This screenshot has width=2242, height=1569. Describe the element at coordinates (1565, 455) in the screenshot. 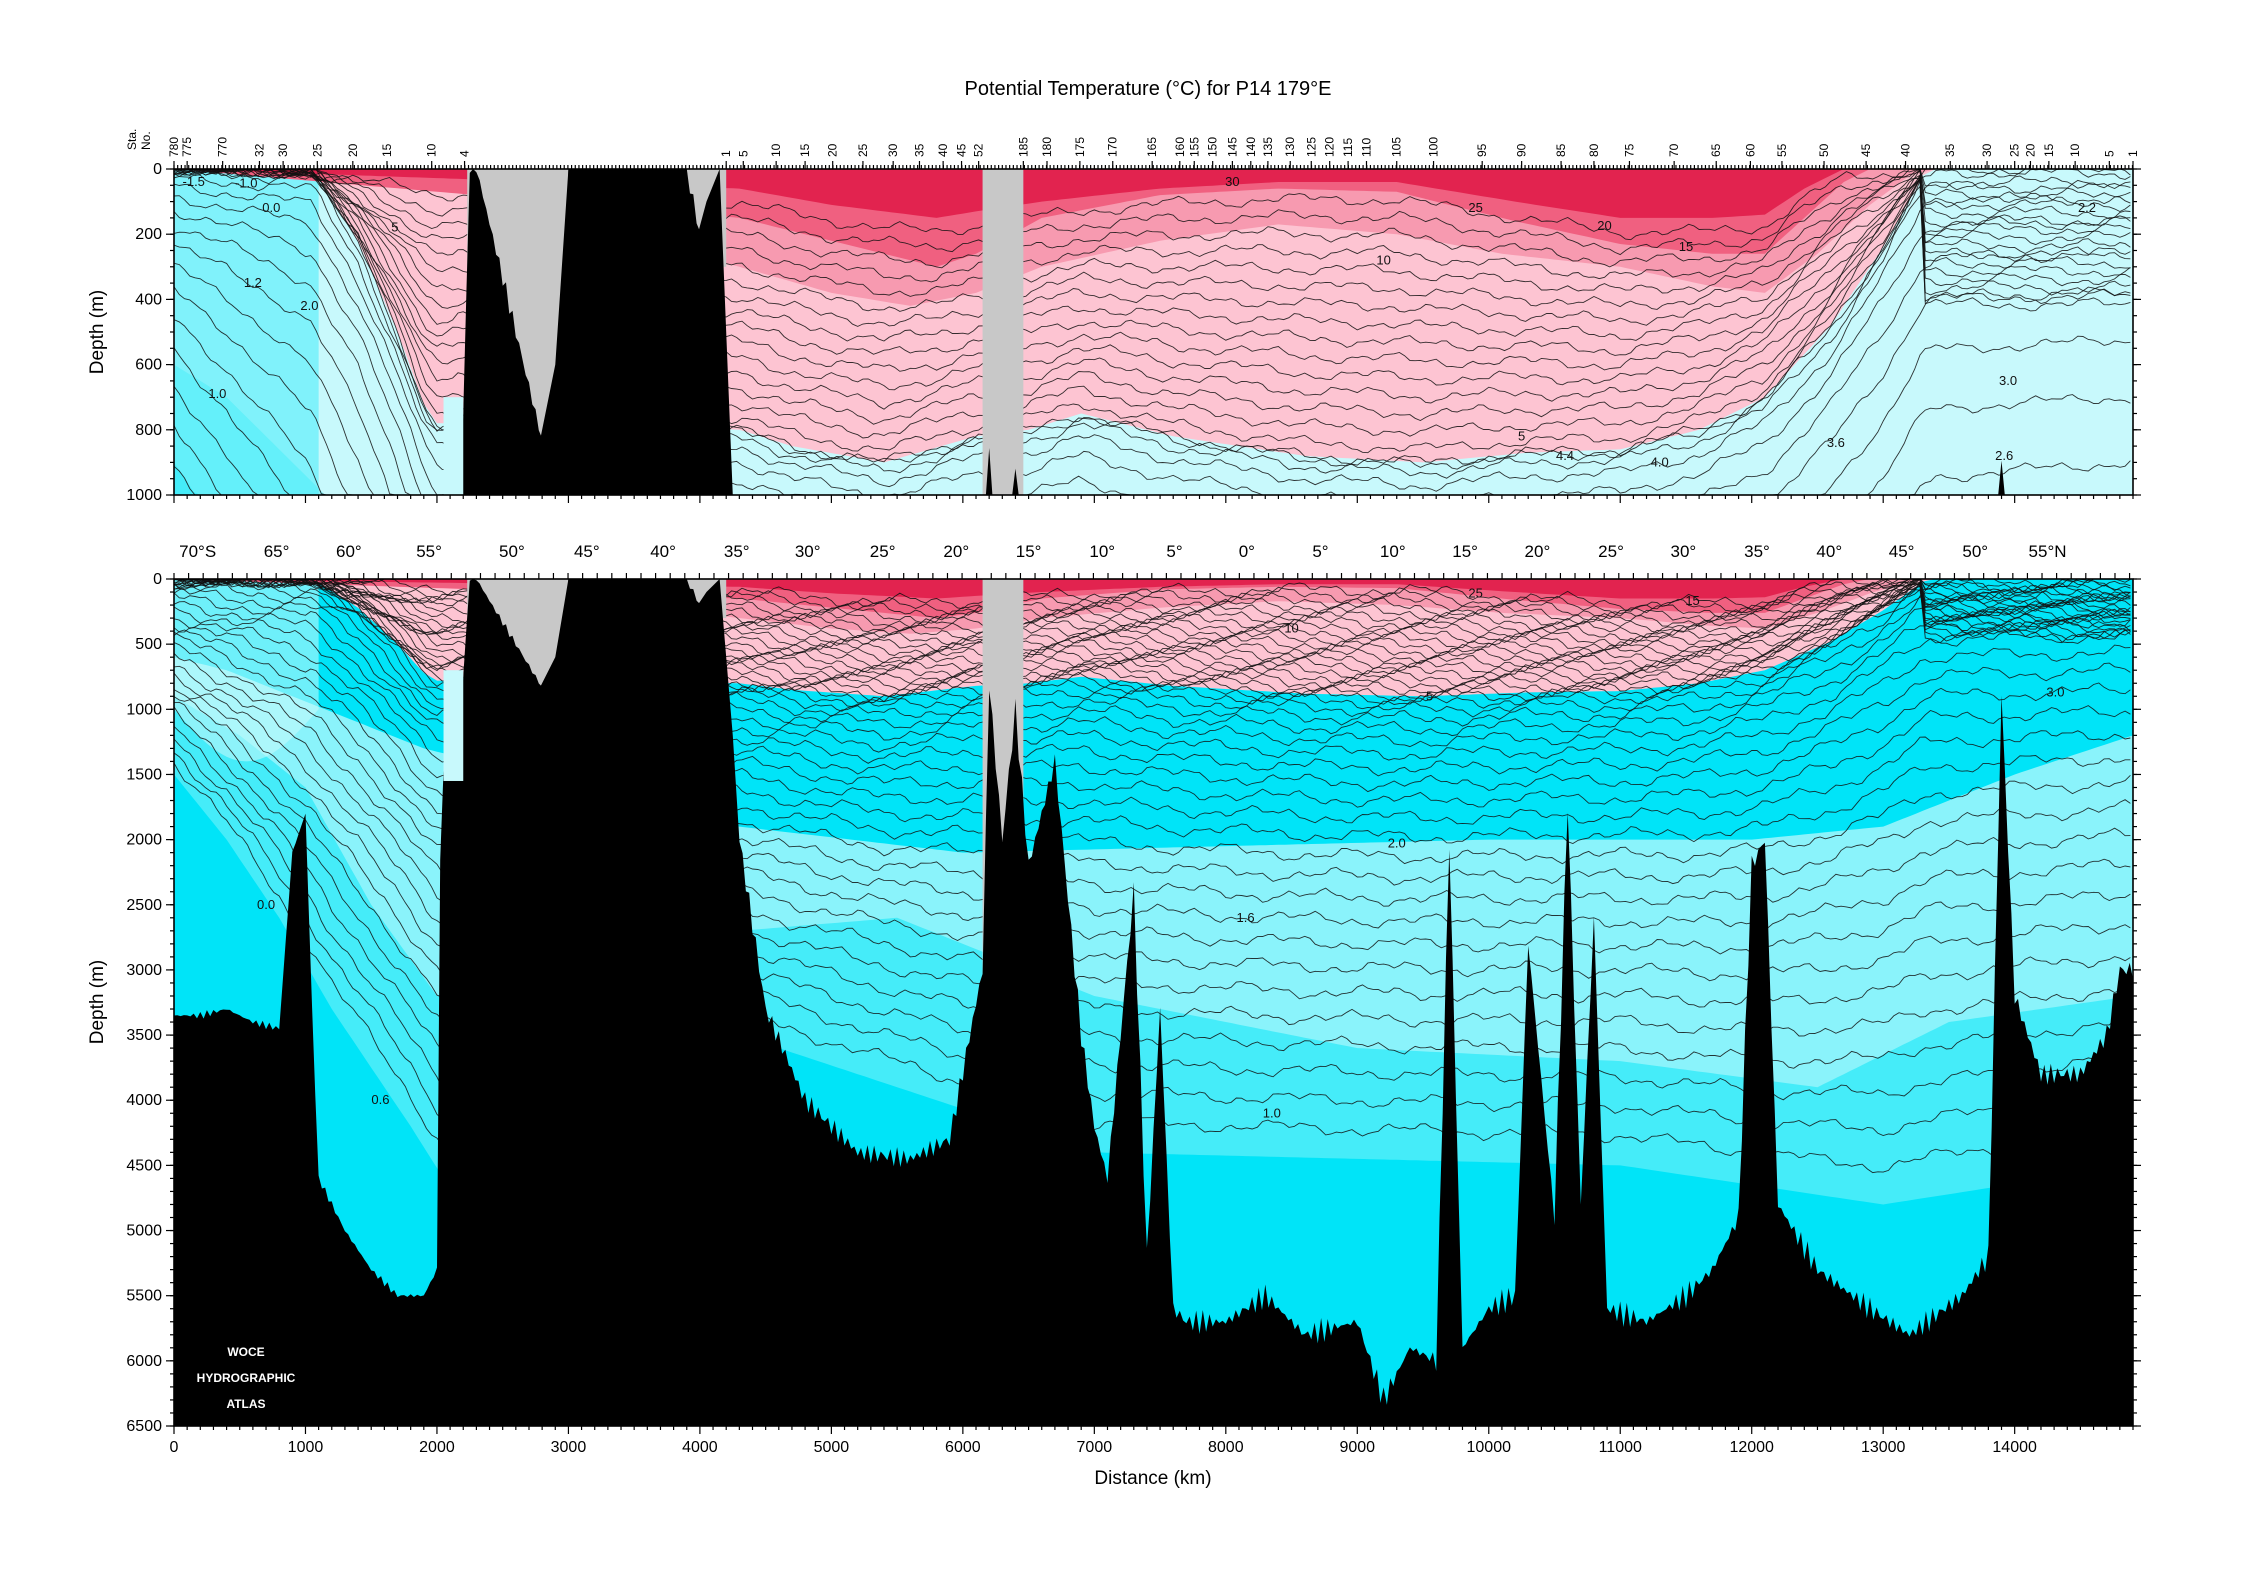

I see `contour-label: 4.4` at that location.